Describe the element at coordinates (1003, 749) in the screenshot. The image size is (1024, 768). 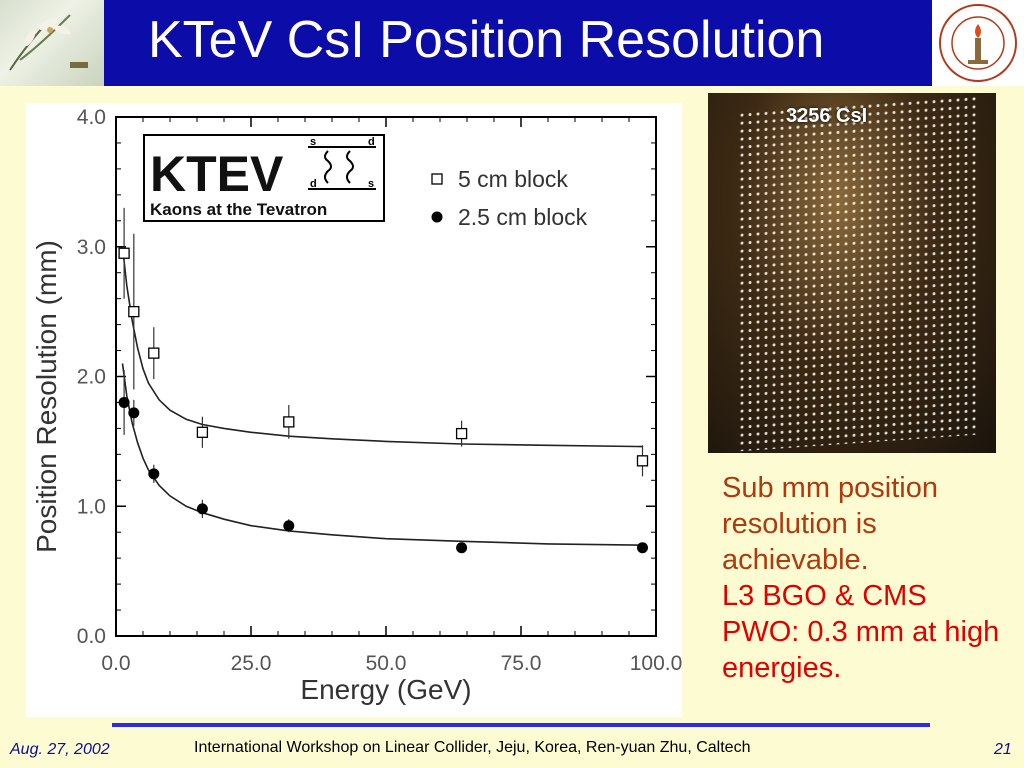
I see `page-number: 21` at that location.